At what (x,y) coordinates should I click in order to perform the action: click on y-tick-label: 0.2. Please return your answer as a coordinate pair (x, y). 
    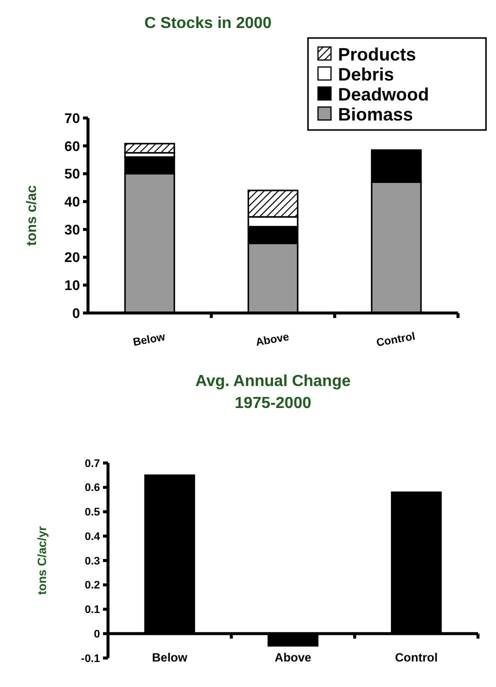
    Looking at the image, I should click on (92, 586).